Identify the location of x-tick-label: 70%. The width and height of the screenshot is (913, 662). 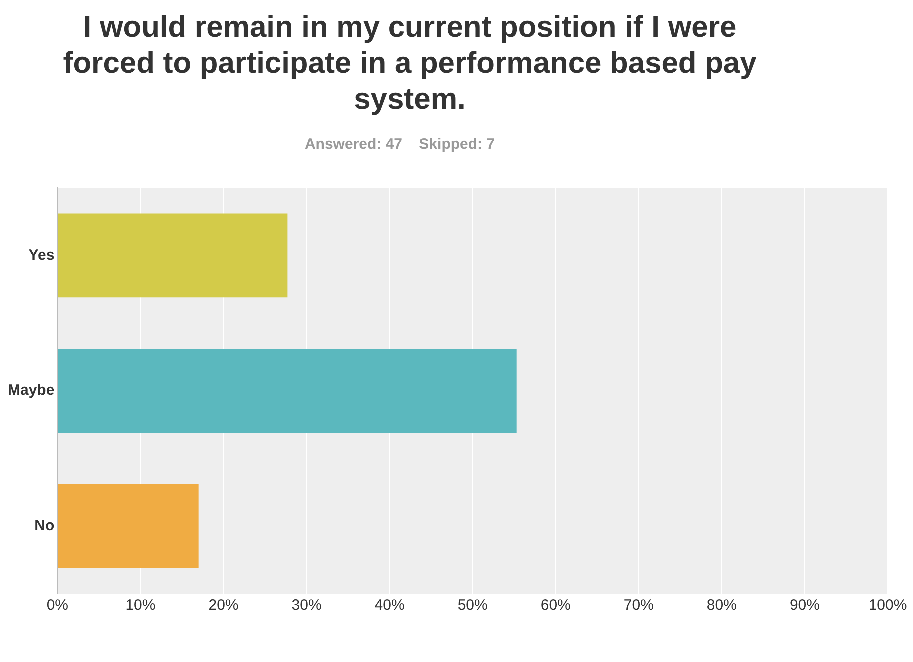
(639, 605).